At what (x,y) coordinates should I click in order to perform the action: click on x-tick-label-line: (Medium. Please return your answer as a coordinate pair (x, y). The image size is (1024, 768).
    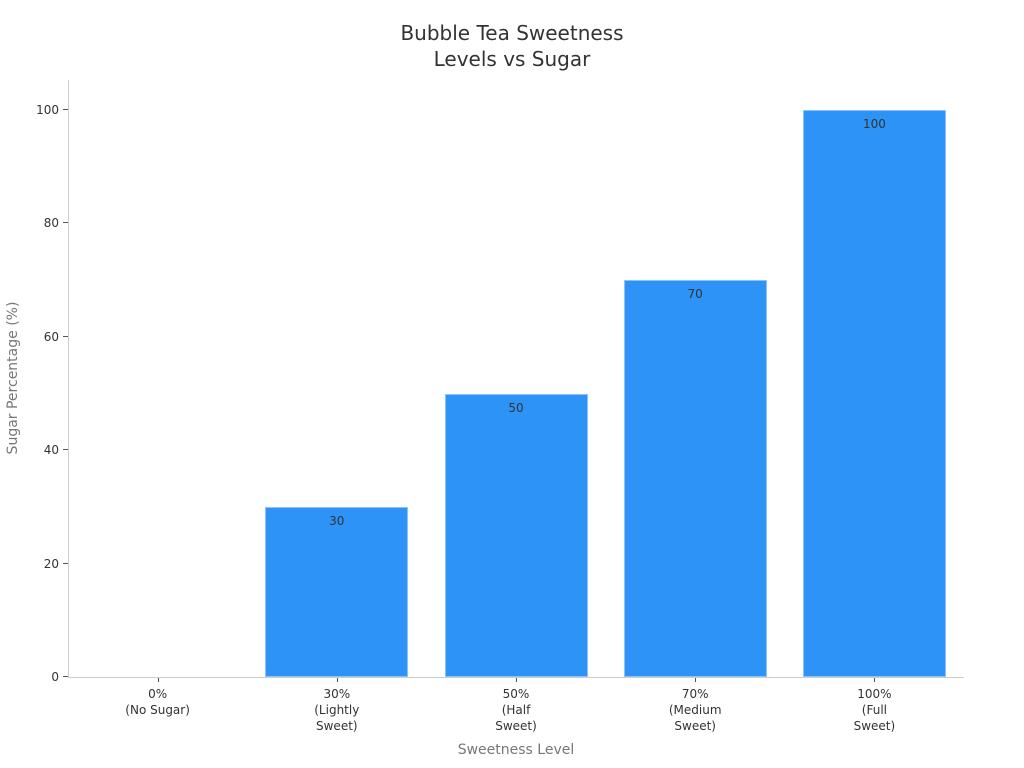
    Looking at the image, I should click on (695, 710).